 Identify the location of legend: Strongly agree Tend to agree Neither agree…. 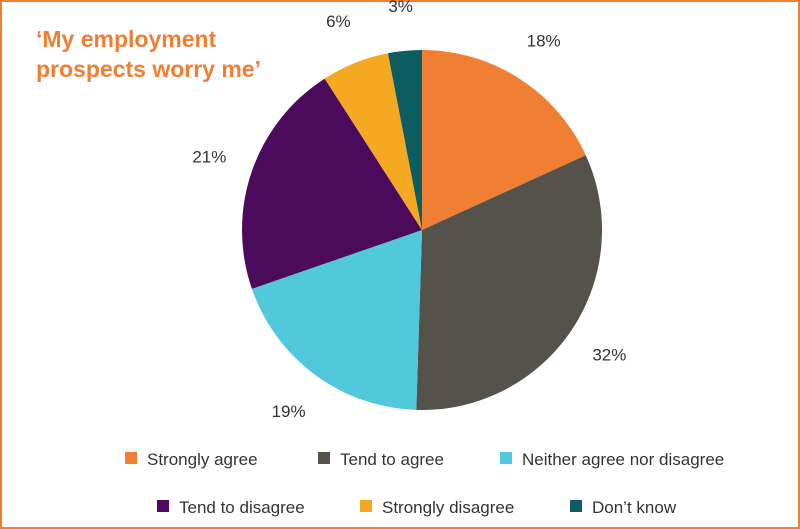
(424, 483).